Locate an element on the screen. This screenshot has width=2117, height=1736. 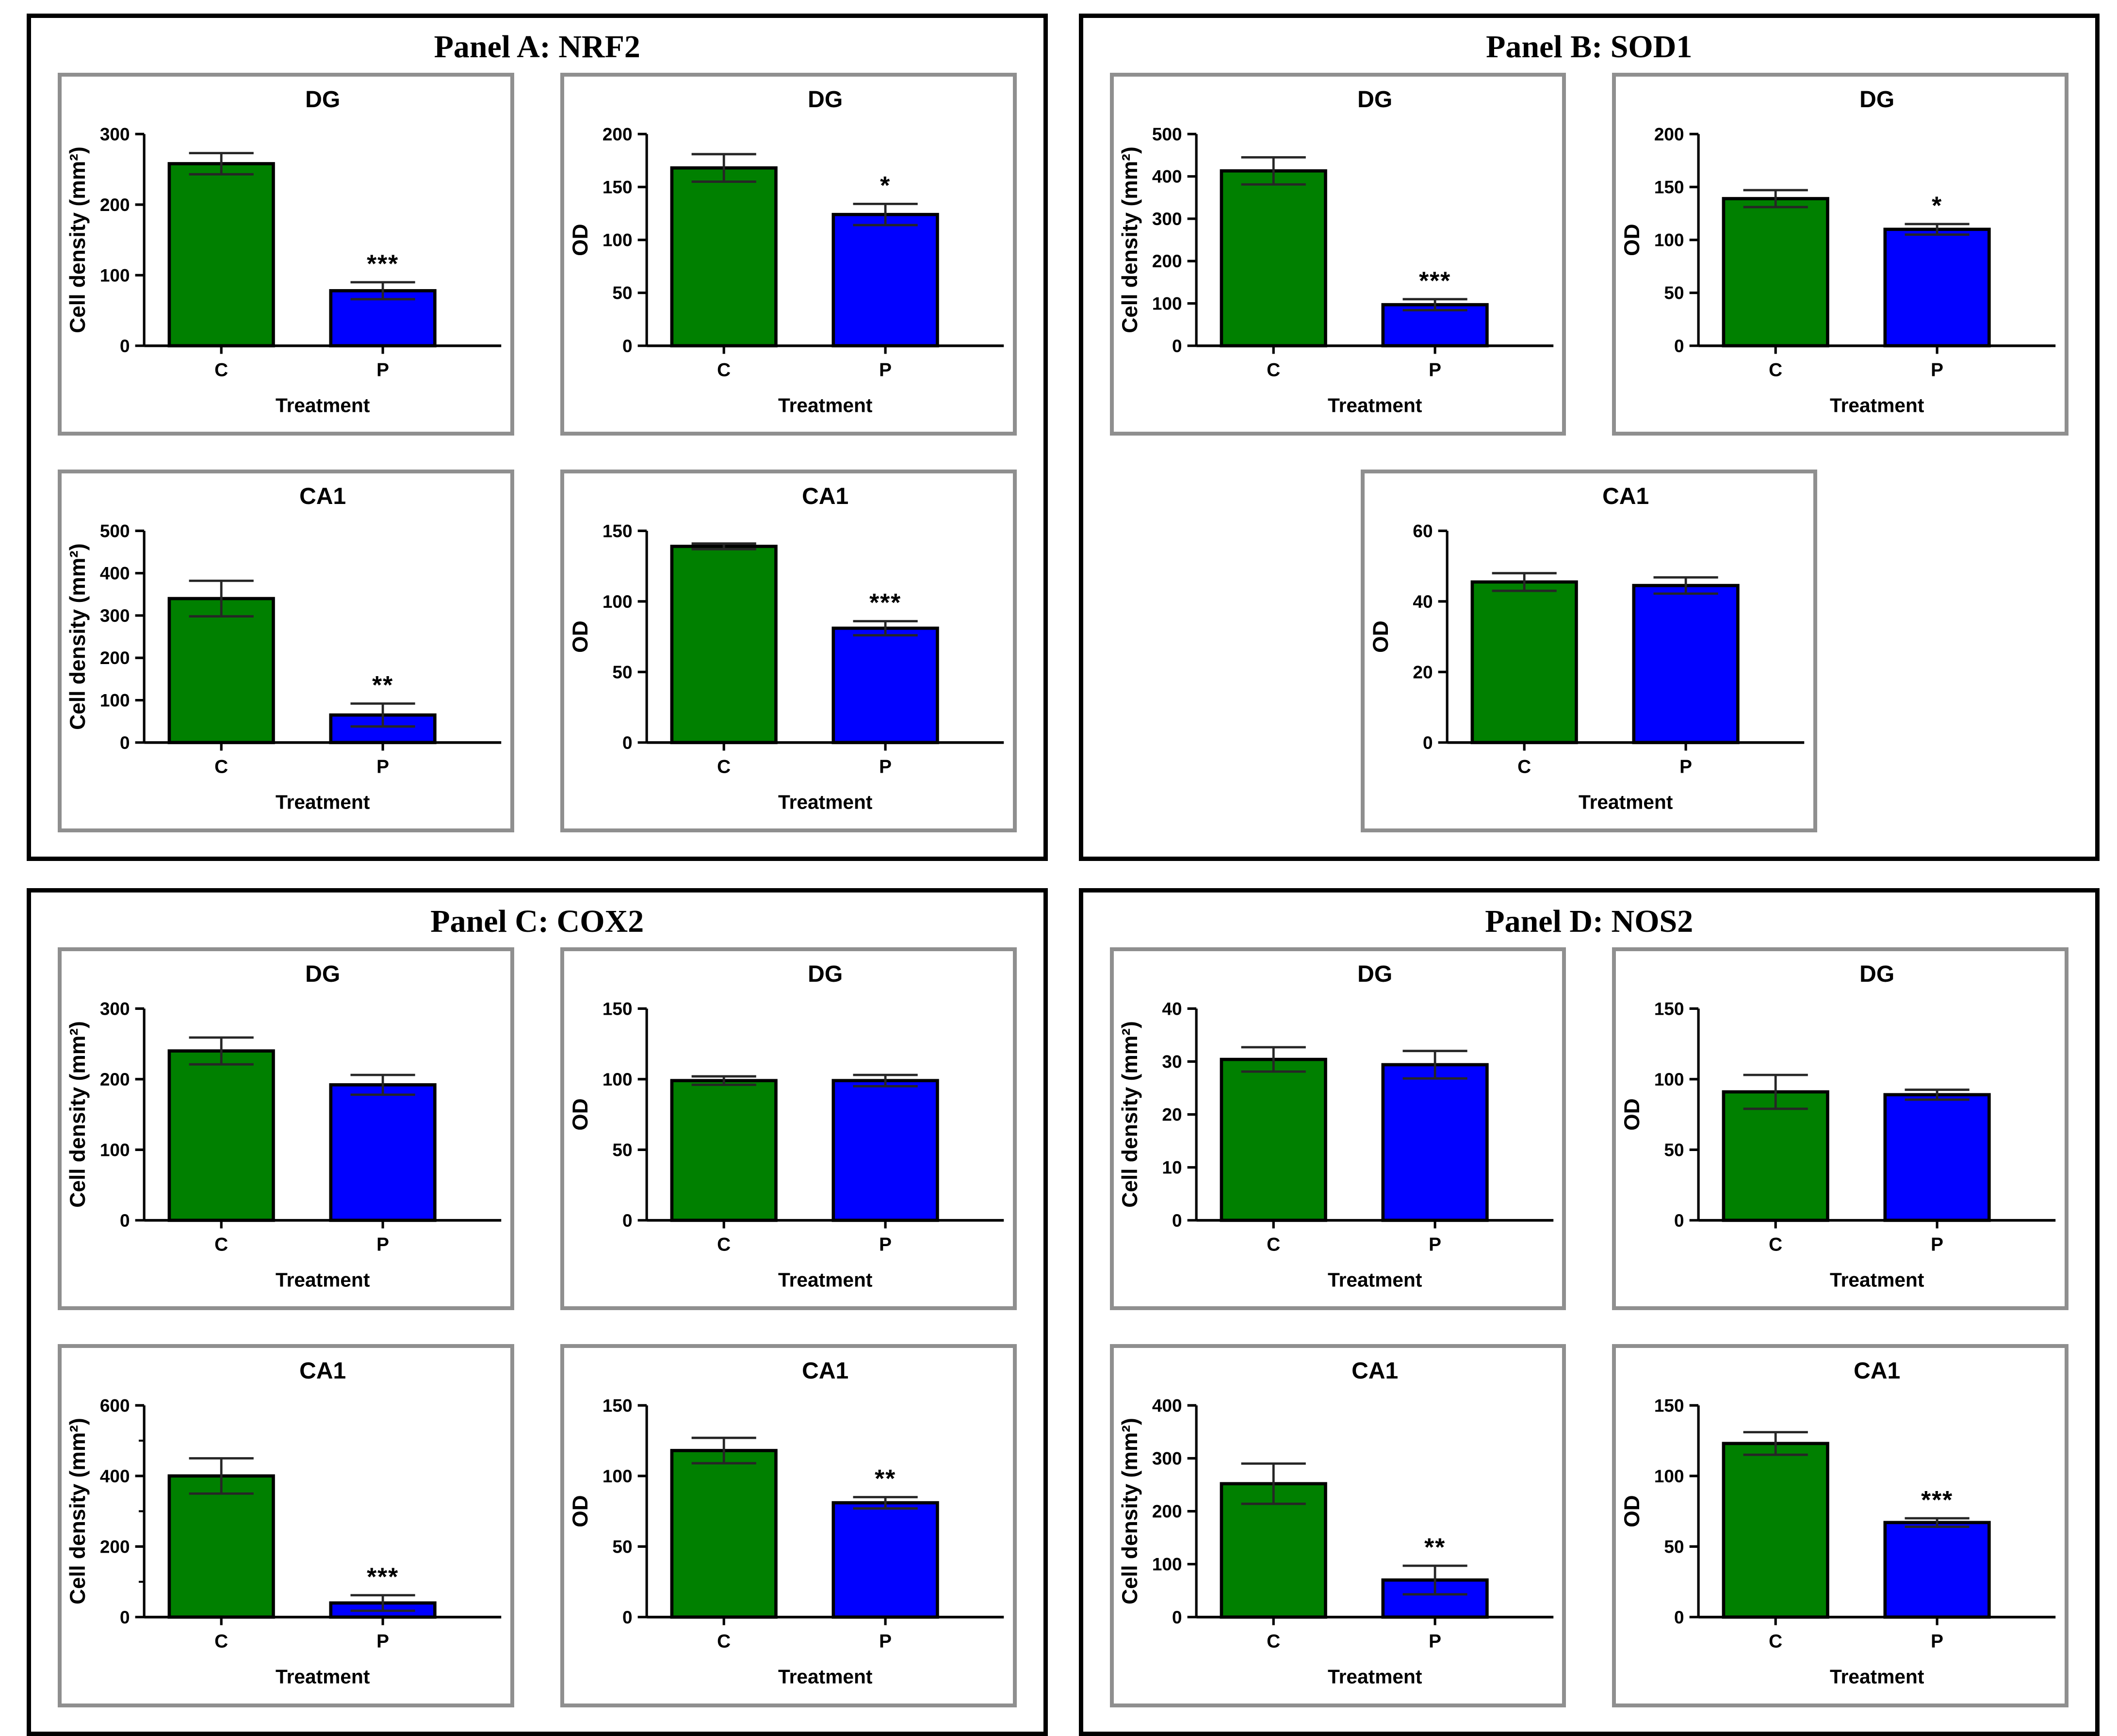
bar-chart-svg: DG Cell density (mm²) 0 10 20 30 40 C P Treatment is located at coordinates (1335, 1126).